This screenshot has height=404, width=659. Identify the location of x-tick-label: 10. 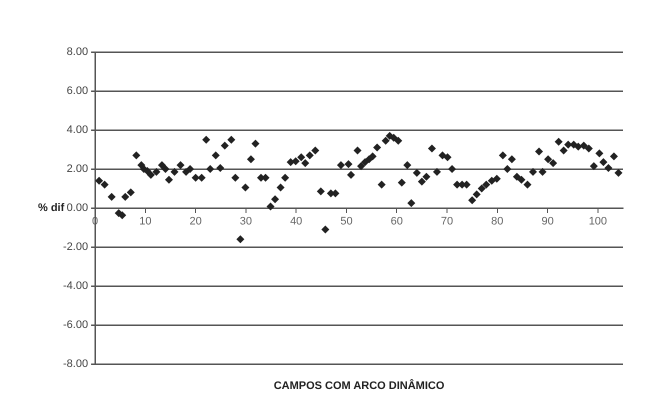
(145, 222).